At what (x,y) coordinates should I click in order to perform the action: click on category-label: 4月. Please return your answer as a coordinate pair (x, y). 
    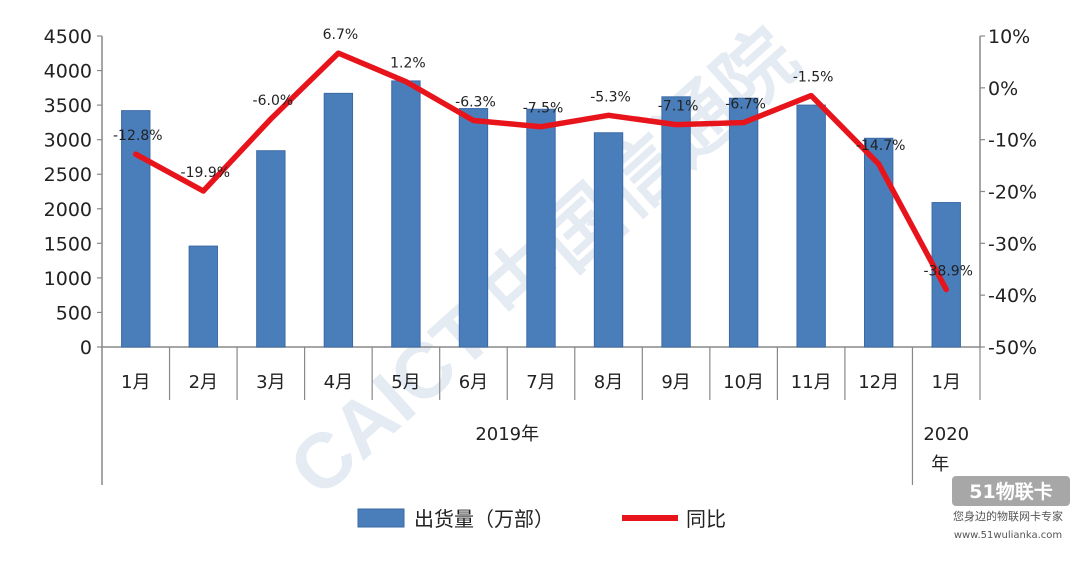
    Looking at the image, I should click on (338, 382).